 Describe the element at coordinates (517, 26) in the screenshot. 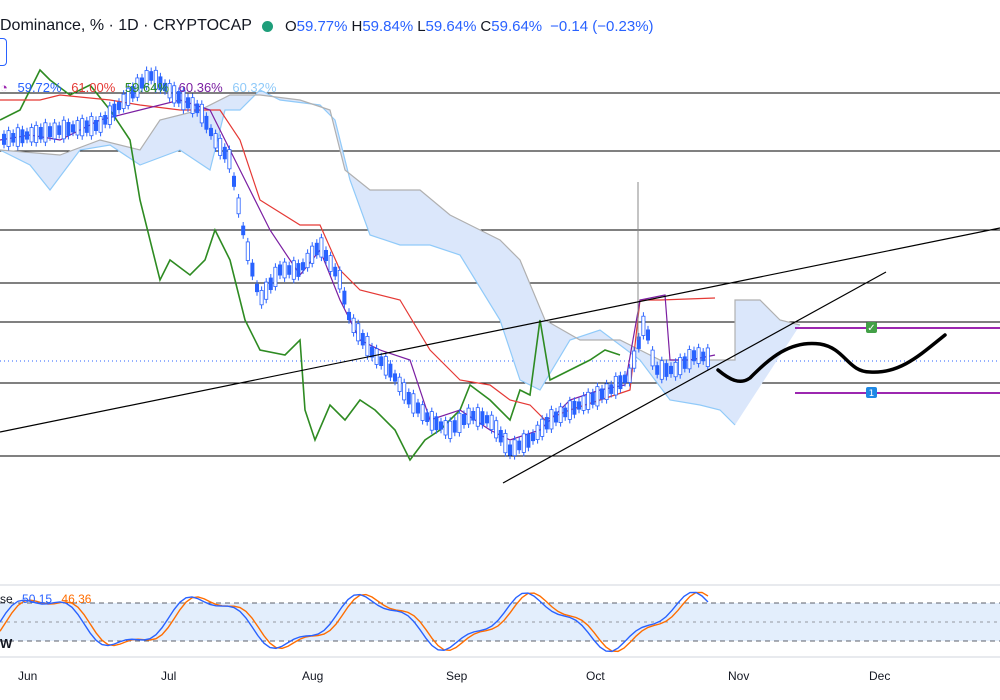

I see `close-value: 59.64%` at that location.